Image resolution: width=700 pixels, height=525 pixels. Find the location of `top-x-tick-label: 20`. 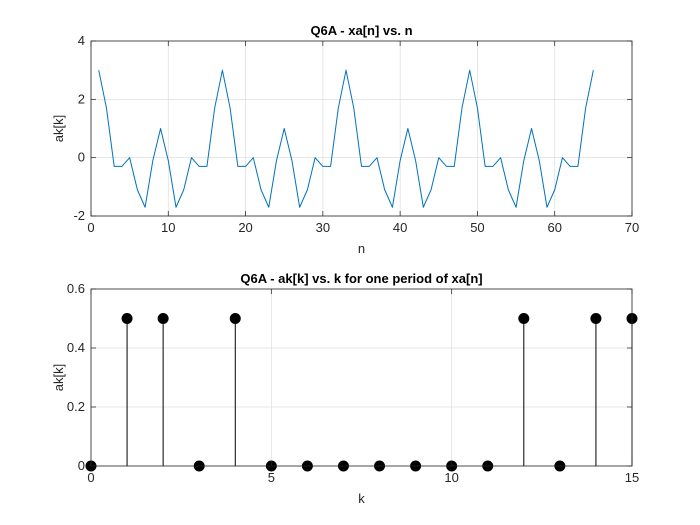

top-x-tick-label: 20 is located at coordinates (245, 227).